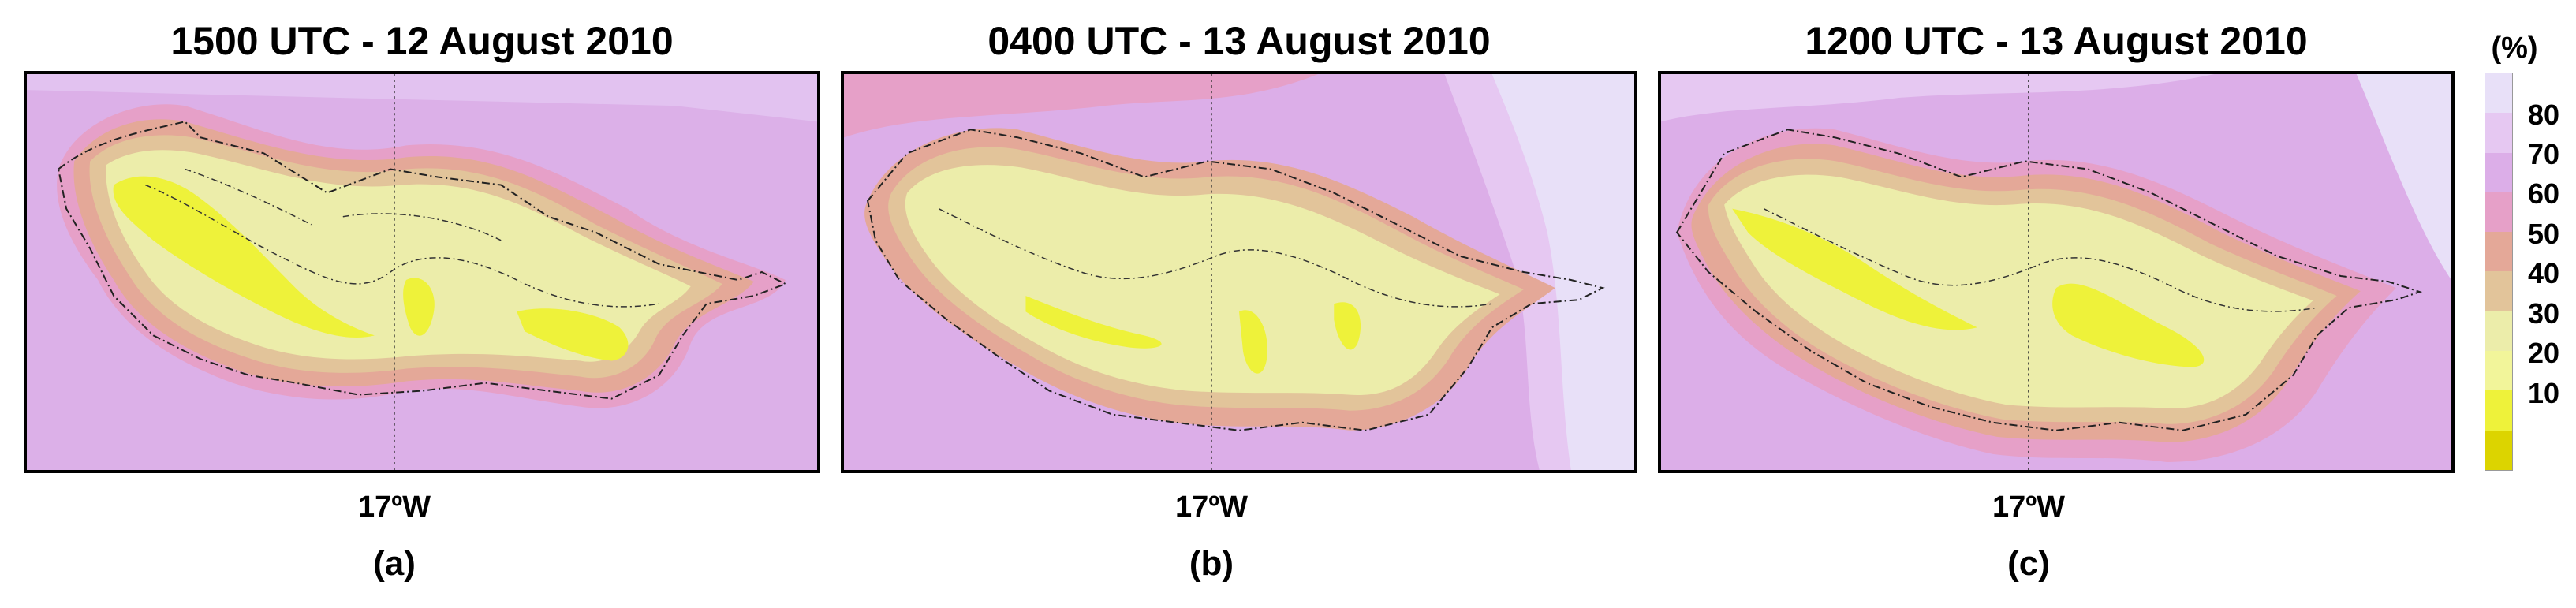  What do you see at coordinates (2544, 353) in the screenshot?
I see `colorbar-tick: 20` at bounding box center [2544, 353].